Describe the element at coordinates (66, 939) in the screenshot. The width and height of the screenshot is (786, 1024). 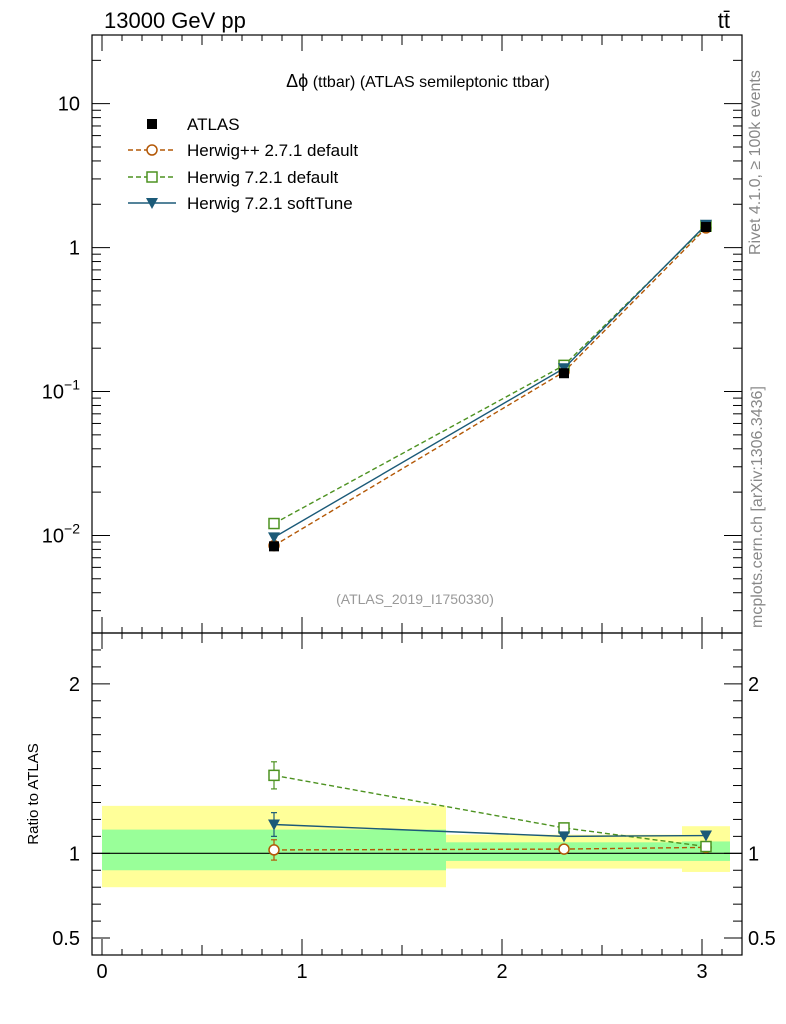
I see `ratio-y-tick-label: 0.5` at that location.